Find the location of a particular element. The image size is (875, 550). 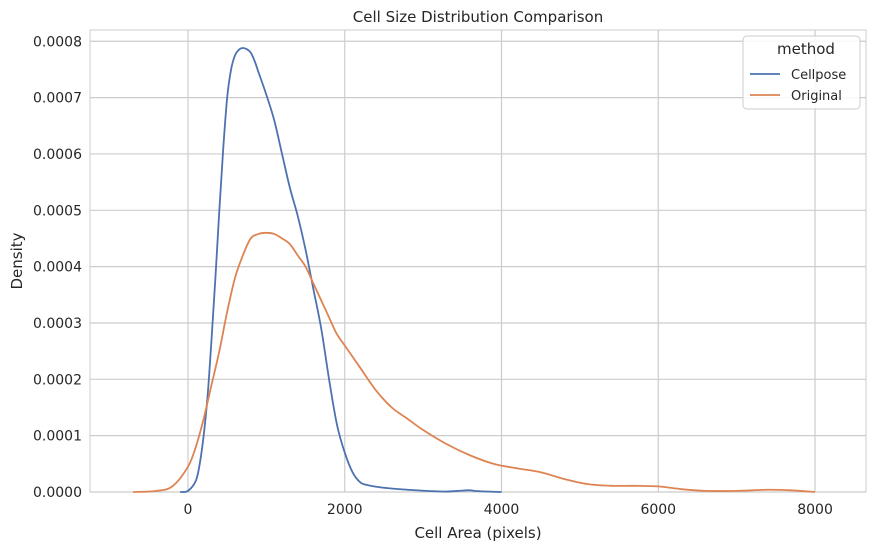

x-tick-label: 2000 is located at coordinates (345, 510).